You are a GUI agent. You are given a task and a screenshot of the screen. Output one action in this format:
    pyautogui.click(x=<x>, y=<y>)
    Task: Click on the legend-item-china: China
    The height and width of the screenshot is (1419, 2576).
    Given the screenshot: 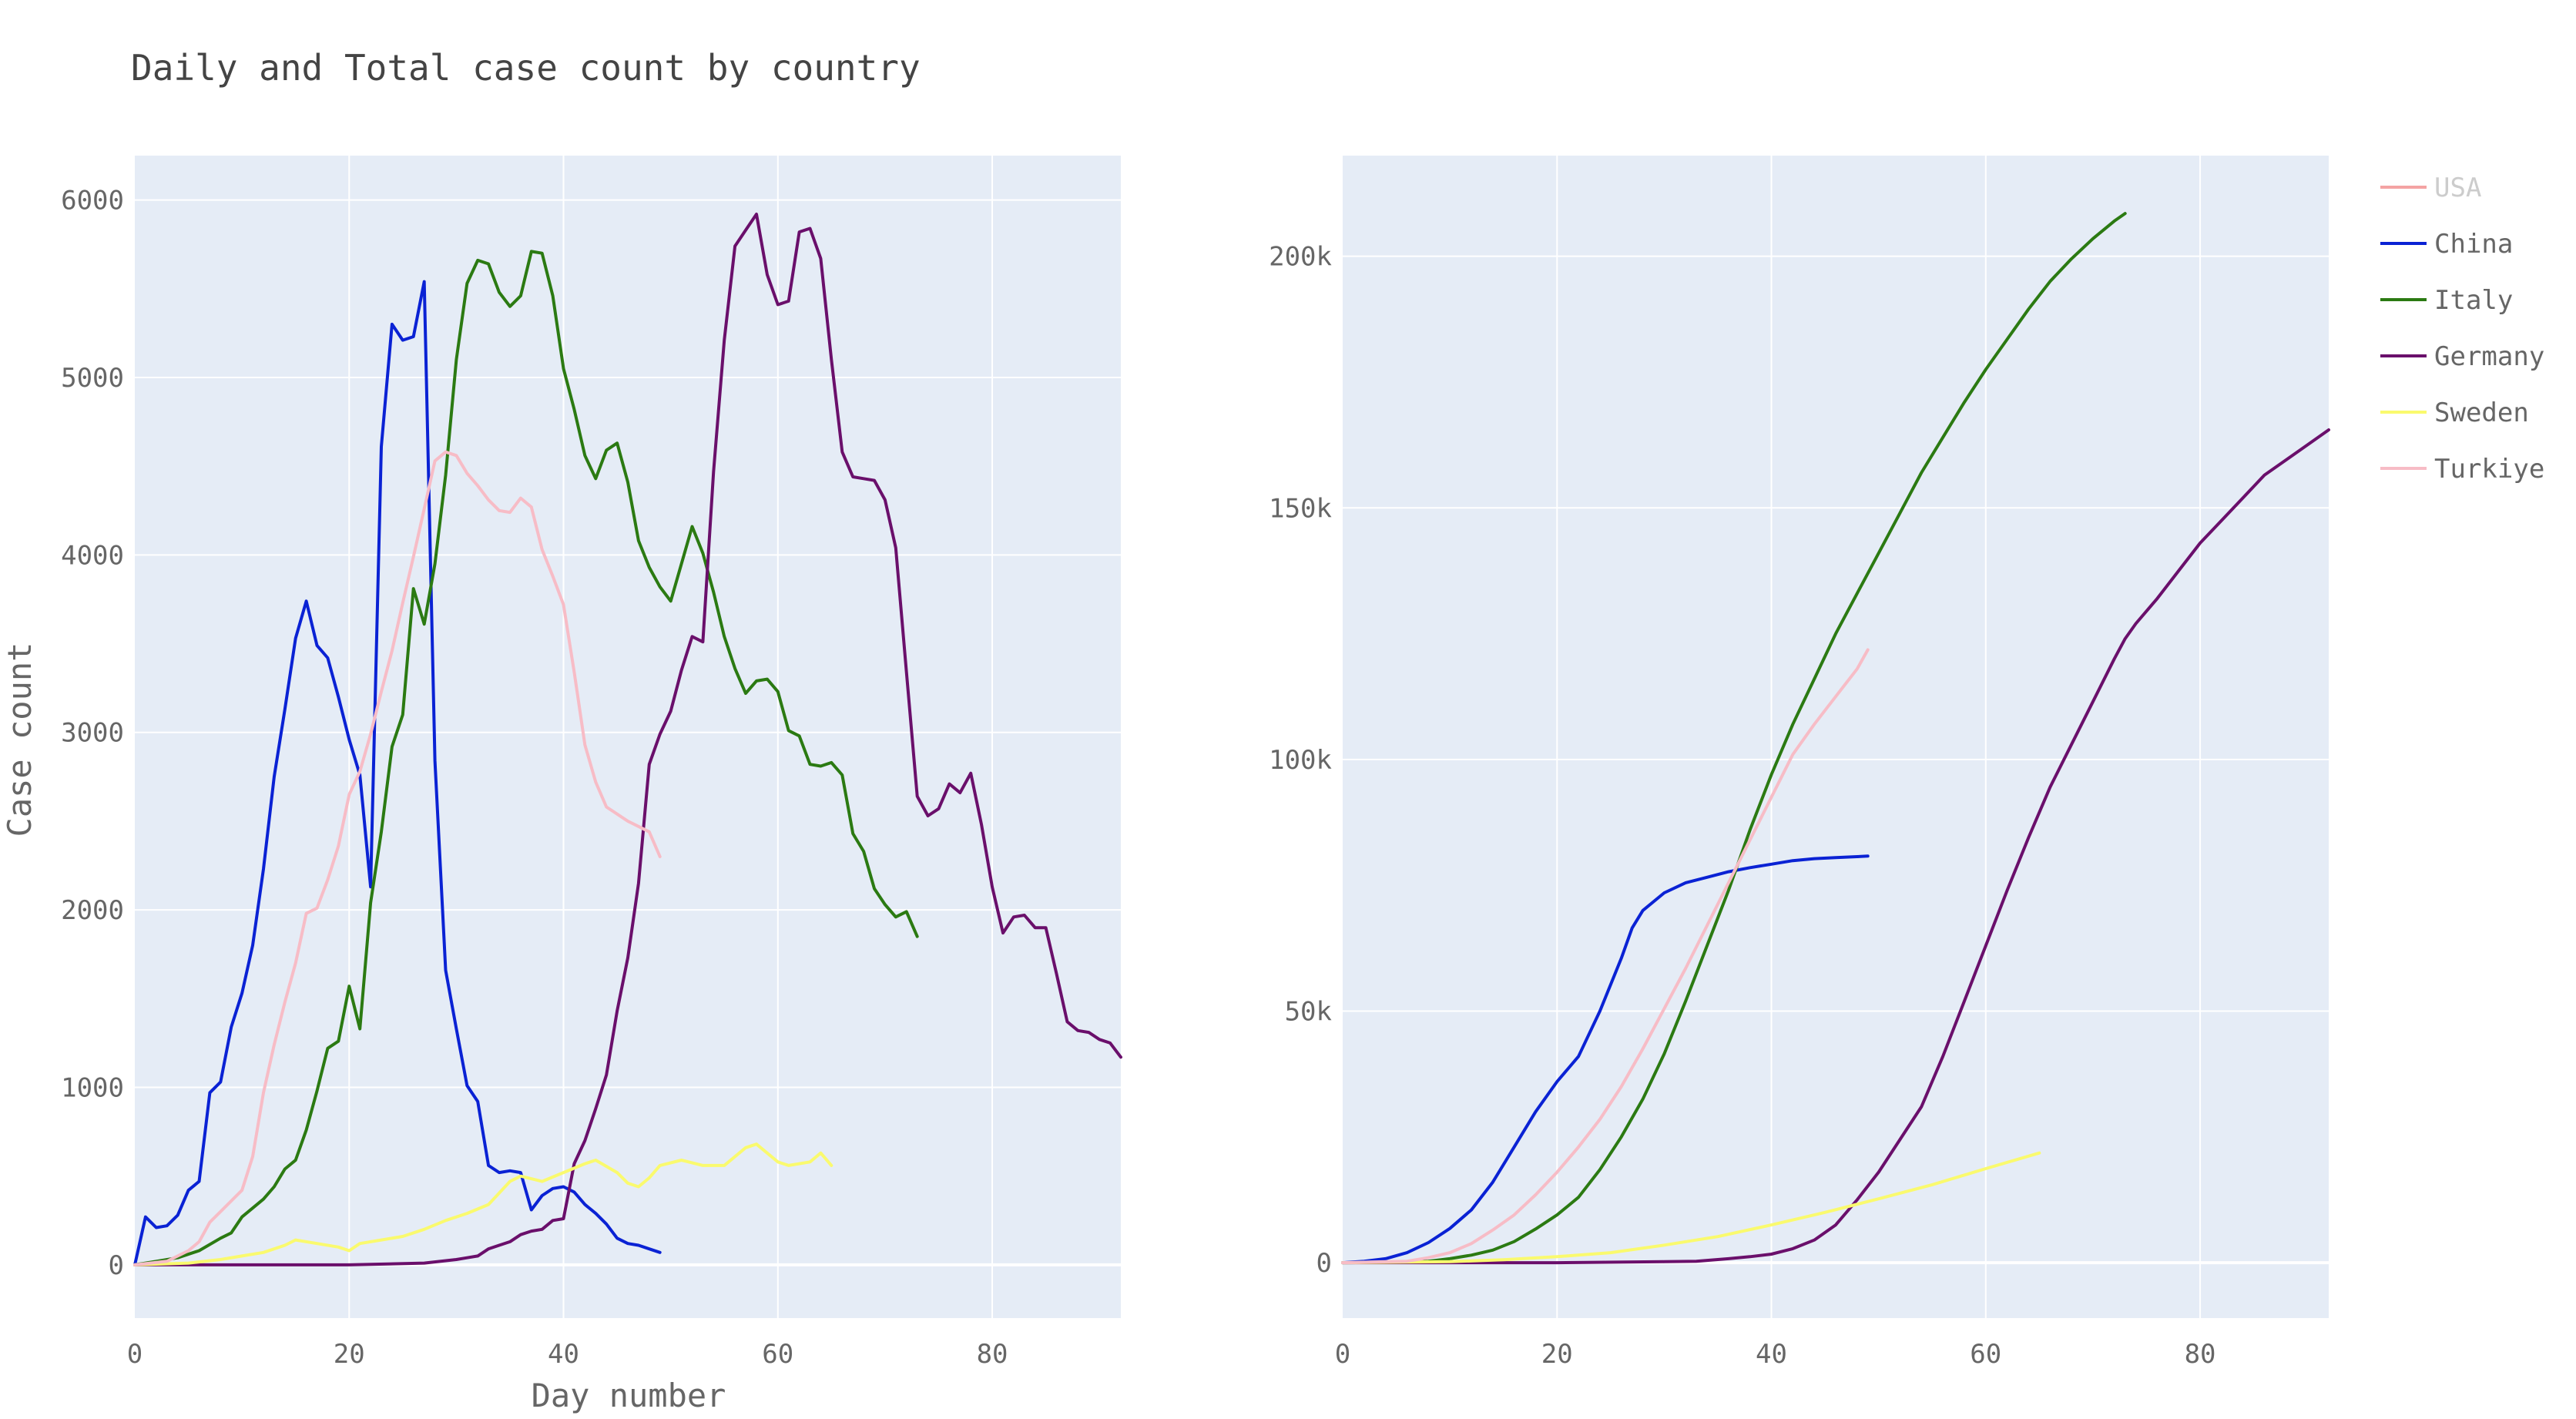 What is the action you would take?
    pyautogui.click(x=2446, y=244)
    